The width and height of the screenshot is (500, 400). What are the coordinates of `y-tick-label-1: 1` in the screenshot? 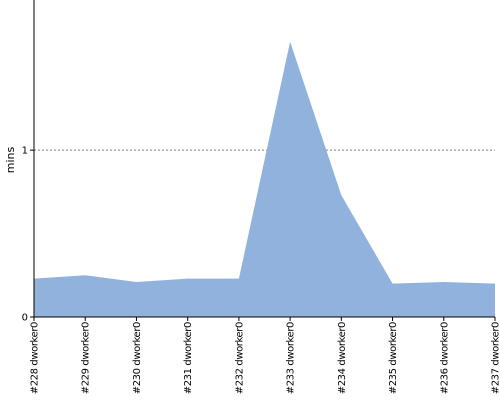 It's located at (25, 151).